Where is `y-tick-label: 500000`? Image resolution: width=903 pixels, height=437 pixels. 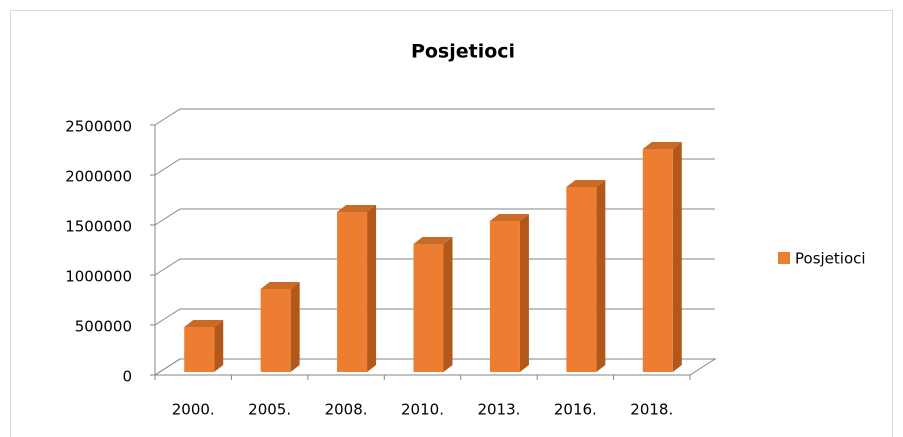 y-tick-label: 500000 is located at coordinates (103, 327).